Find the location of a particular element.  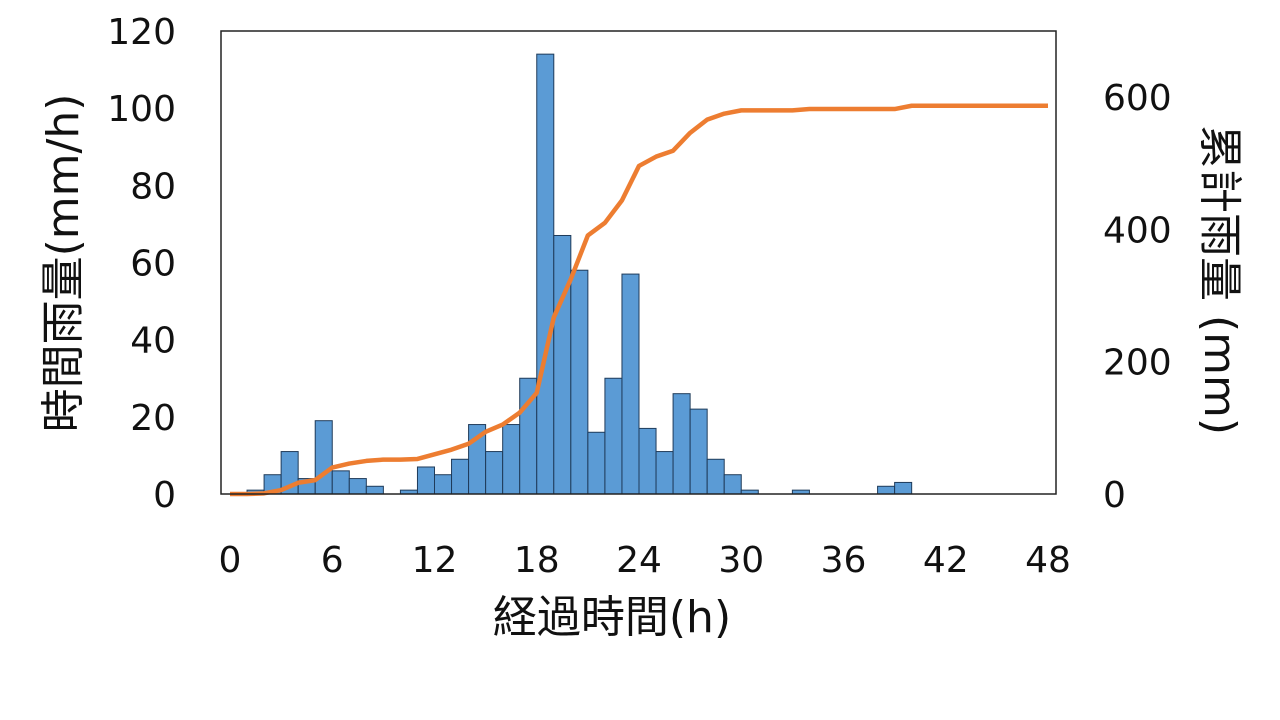

y-tick-label: 100 is located at coordinates (141, 109).